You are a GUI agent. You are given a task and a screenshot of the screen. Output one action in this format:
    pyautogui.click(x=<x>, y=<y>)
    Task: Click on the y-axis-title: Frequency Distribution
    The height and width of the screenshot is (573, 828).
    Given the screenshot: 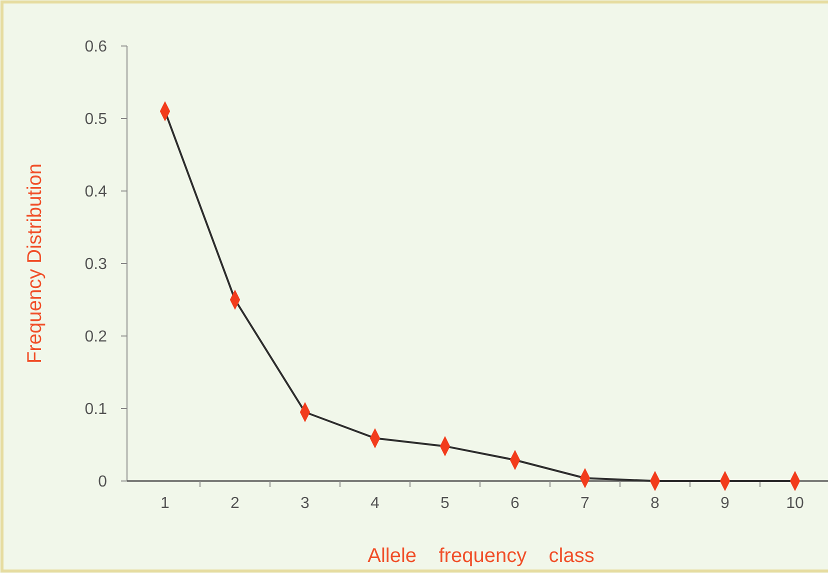 What is the action you would take?
    pyautogui.click(x=35, y=263)
    